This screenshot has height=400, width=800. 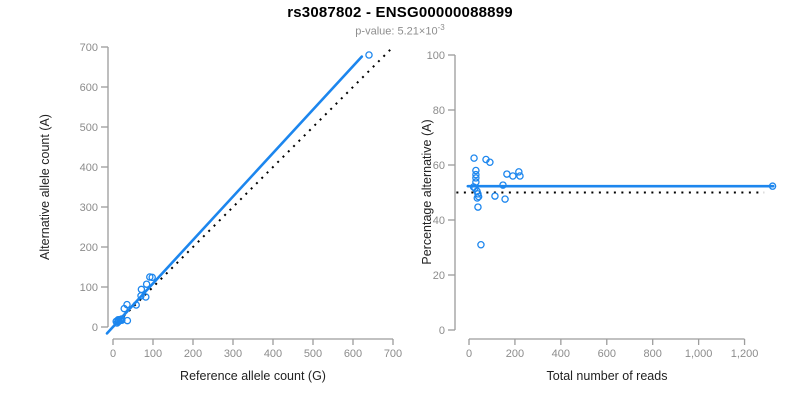 I want to click on x-tick-label: 1,000, so click(x=699, y=354).